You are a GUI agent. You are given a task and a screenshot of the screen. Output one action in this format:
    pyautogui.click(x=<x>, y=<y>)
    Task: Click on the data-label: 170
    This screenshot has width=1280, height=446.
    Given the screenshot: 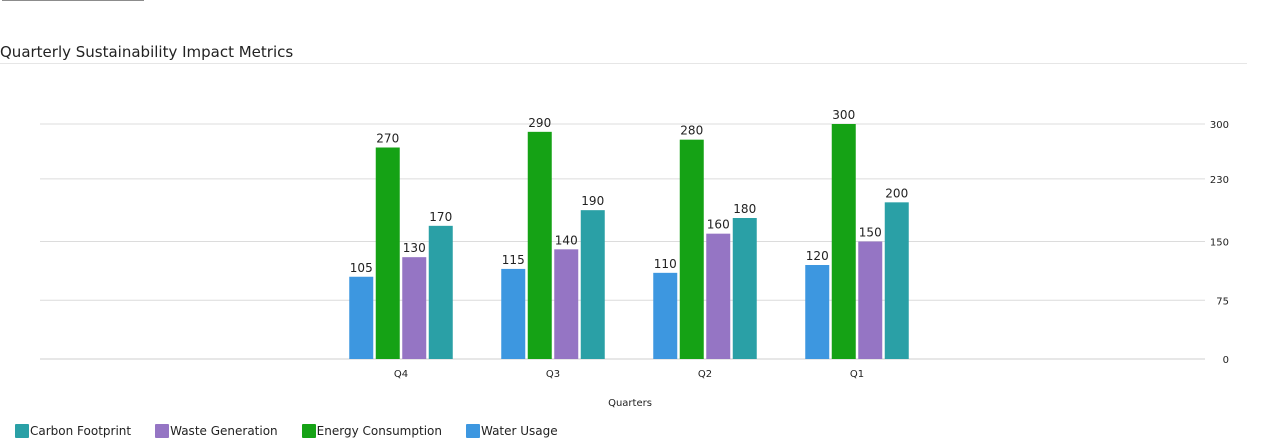 What is the action you would take?
    pyautogui.click(x=440, y=217)
    